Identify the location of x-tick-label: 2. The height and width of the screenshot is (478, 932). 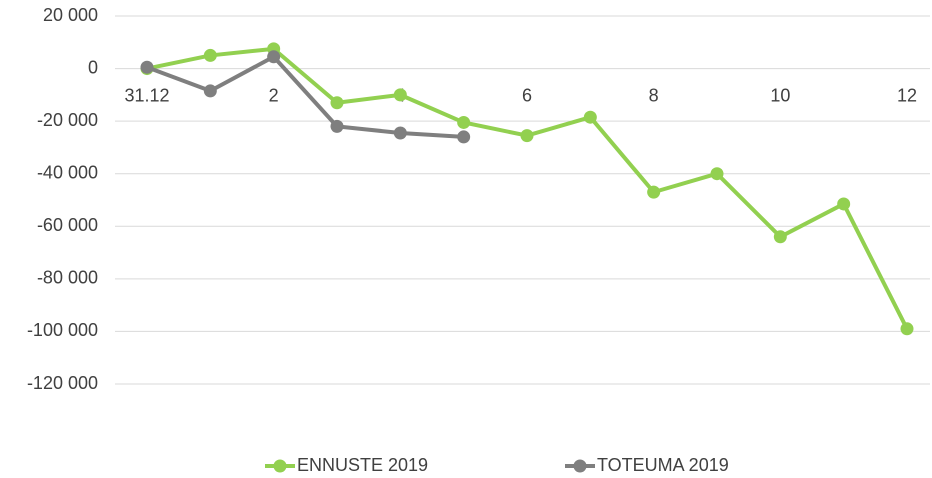
(274, 95).